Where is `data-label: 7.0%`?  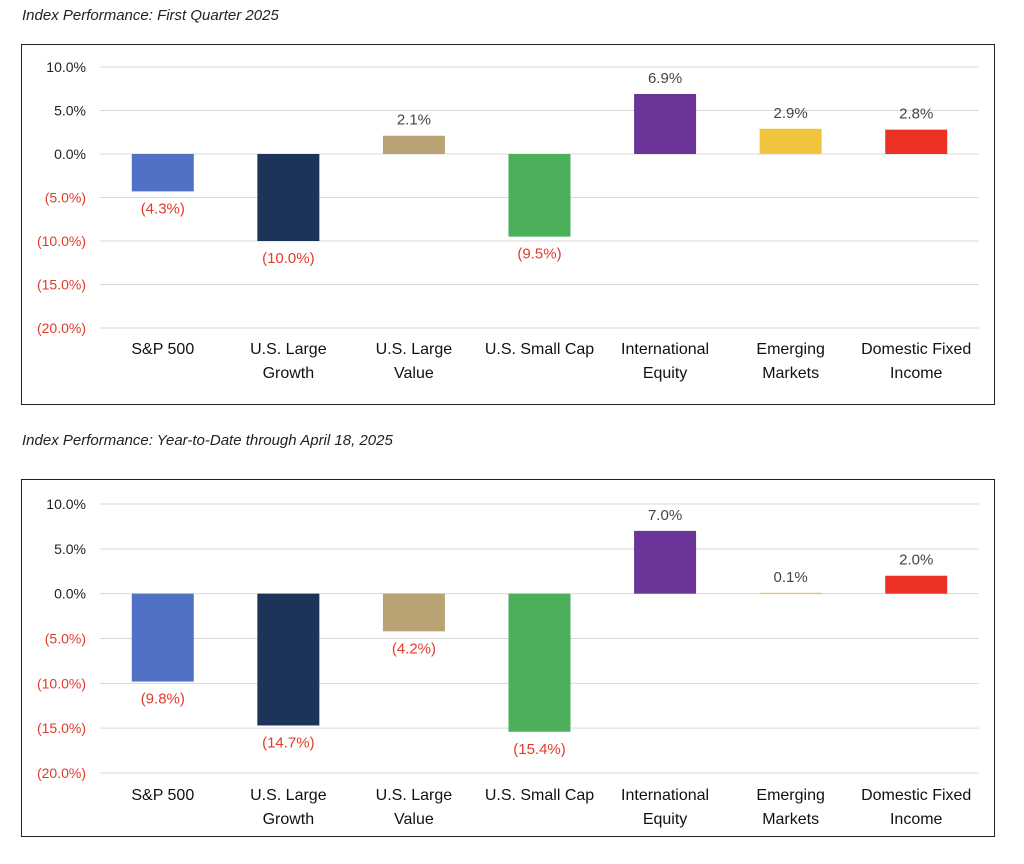
data-label: 7.0% is located at coordinates (665, 515).